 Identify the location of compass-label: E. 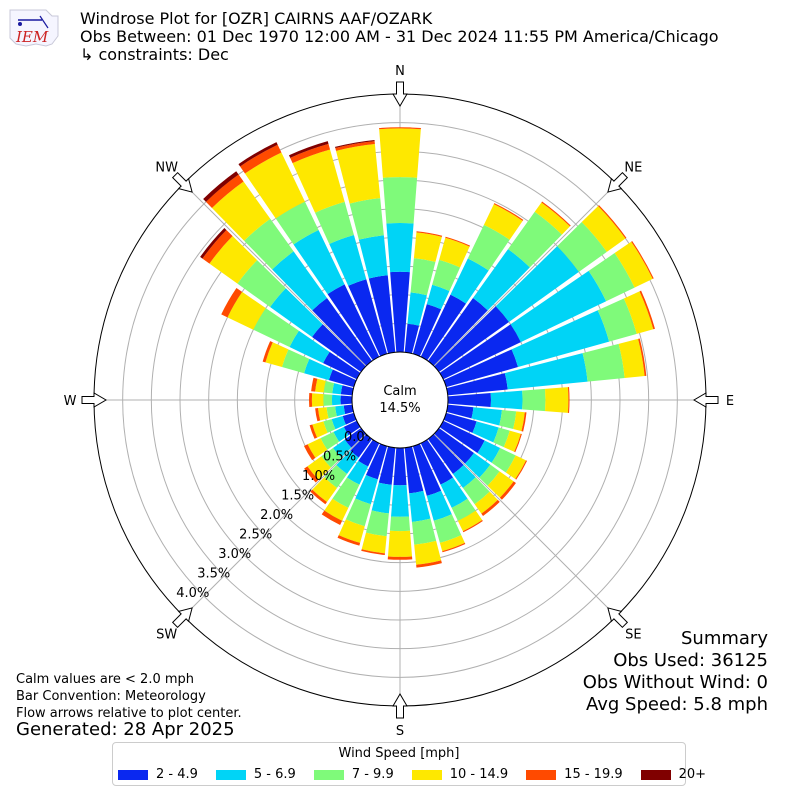
(730, 401).